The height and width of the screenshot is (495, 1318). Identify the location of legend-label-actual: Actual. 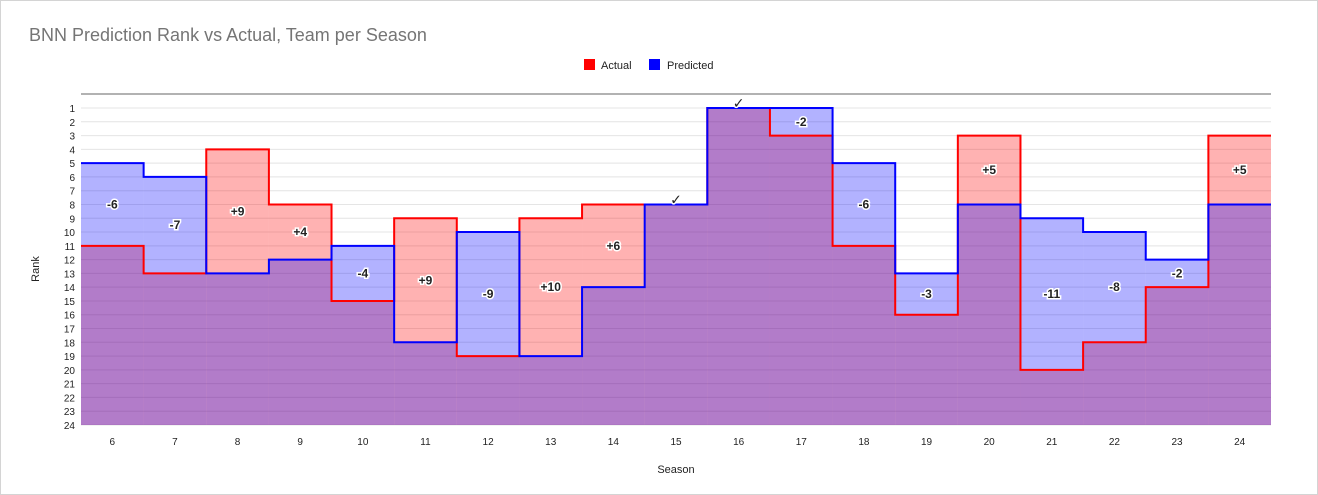
(616, 66).